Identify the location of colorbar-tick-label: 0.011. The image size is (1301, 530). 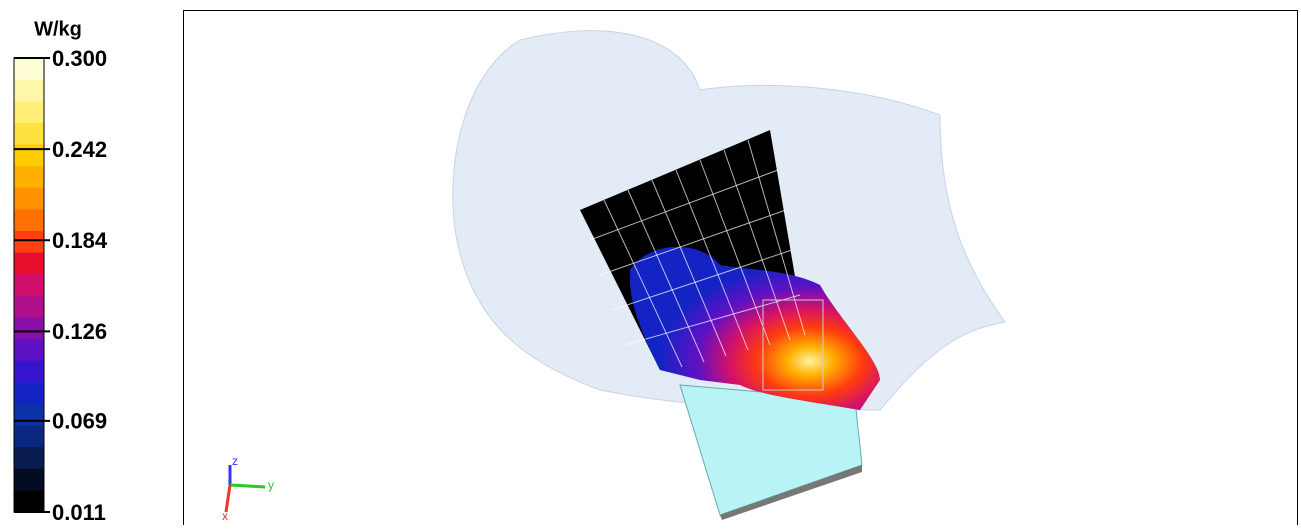
(79, 512).